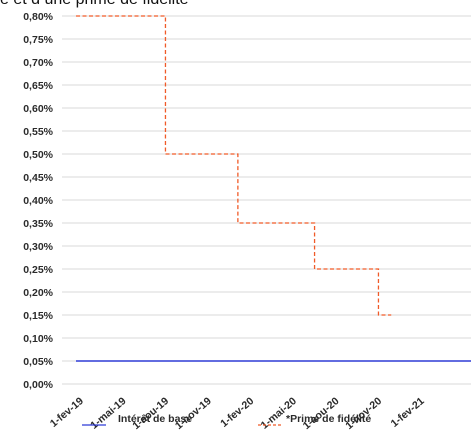 Image resolution: width=471 pixels, height=434 pixels. I want to click on y-tick-label: 0,20%, so click(38, 293).